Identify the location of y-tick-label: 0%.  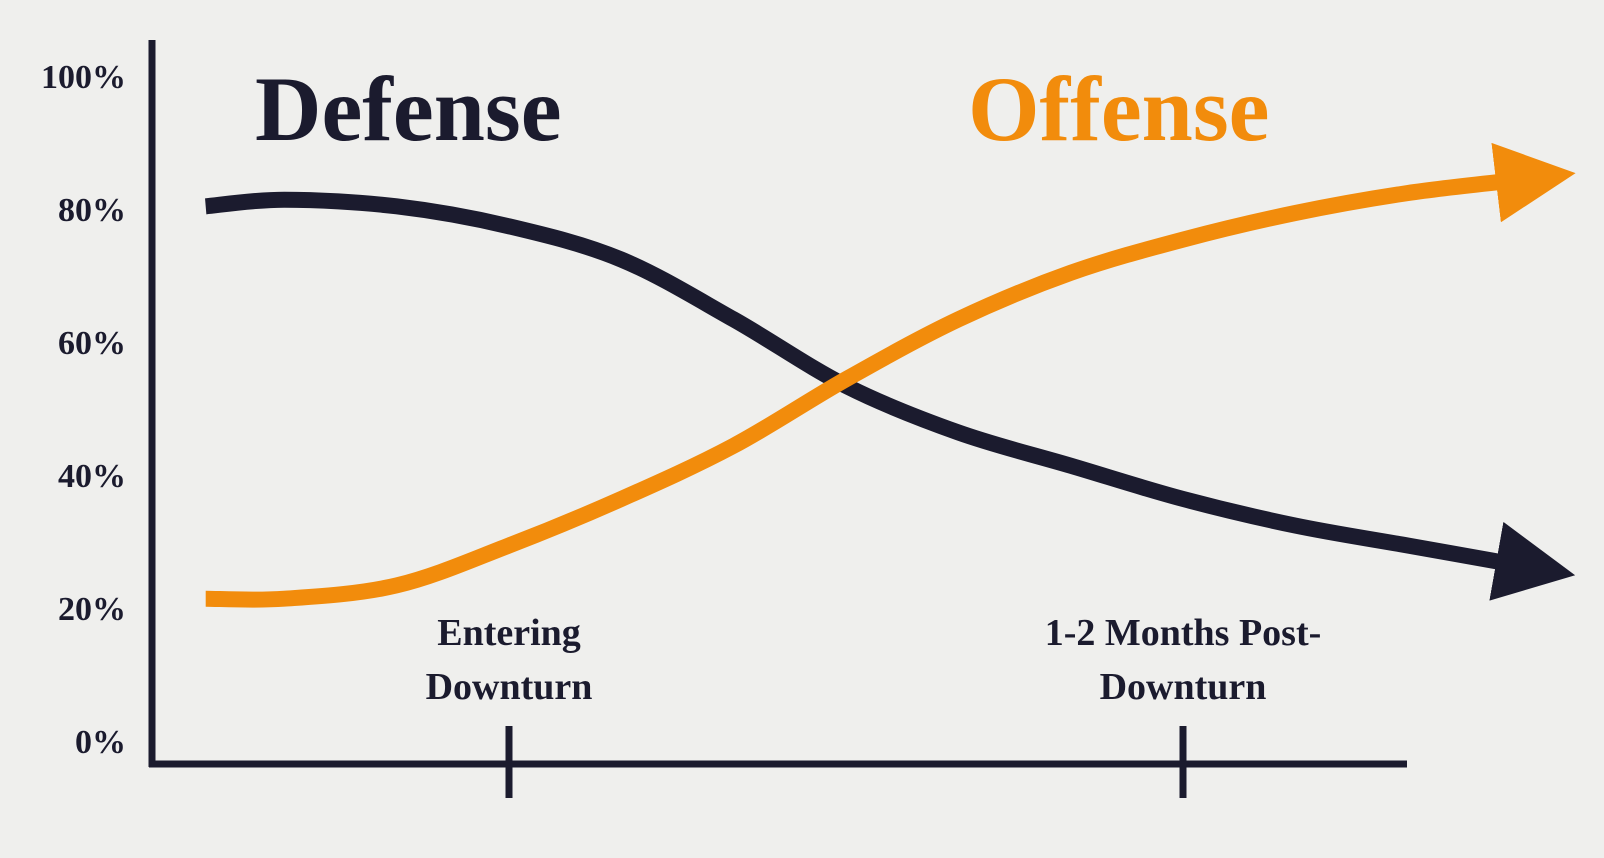
(100, 742).